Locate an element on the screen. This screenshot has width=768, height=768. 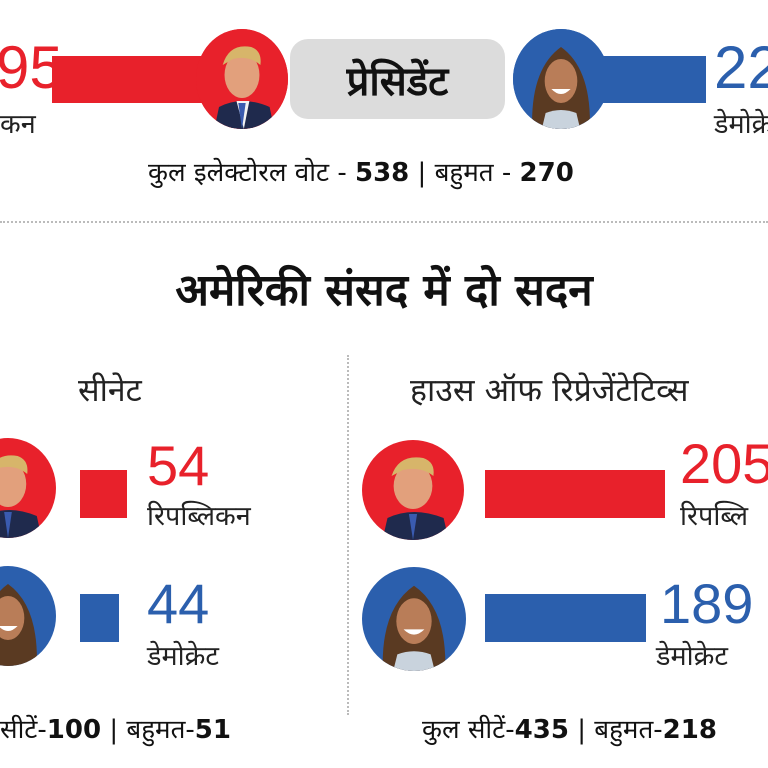
majority-votes: 270 is located at coordinates (546, 173).